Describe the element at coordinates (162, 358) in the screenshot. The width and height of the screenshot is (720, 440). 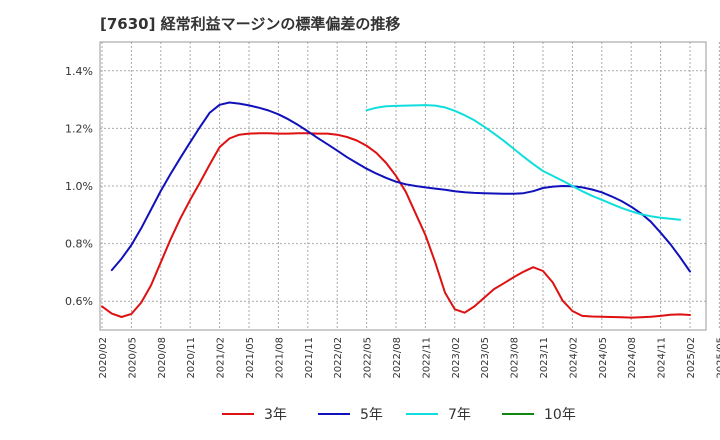
I see `x-tick-label: 2020/08` at that location.